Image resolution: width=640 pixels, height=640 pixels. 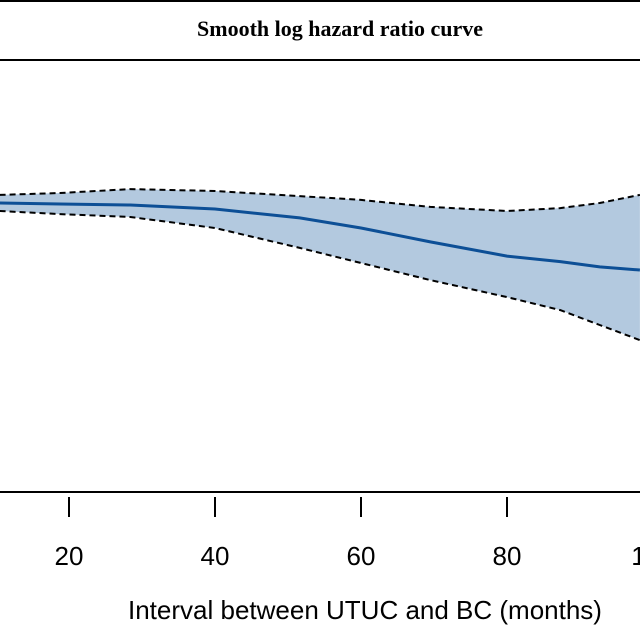 I want to click on x-tick-label: 80, so click(x=507, y=556).